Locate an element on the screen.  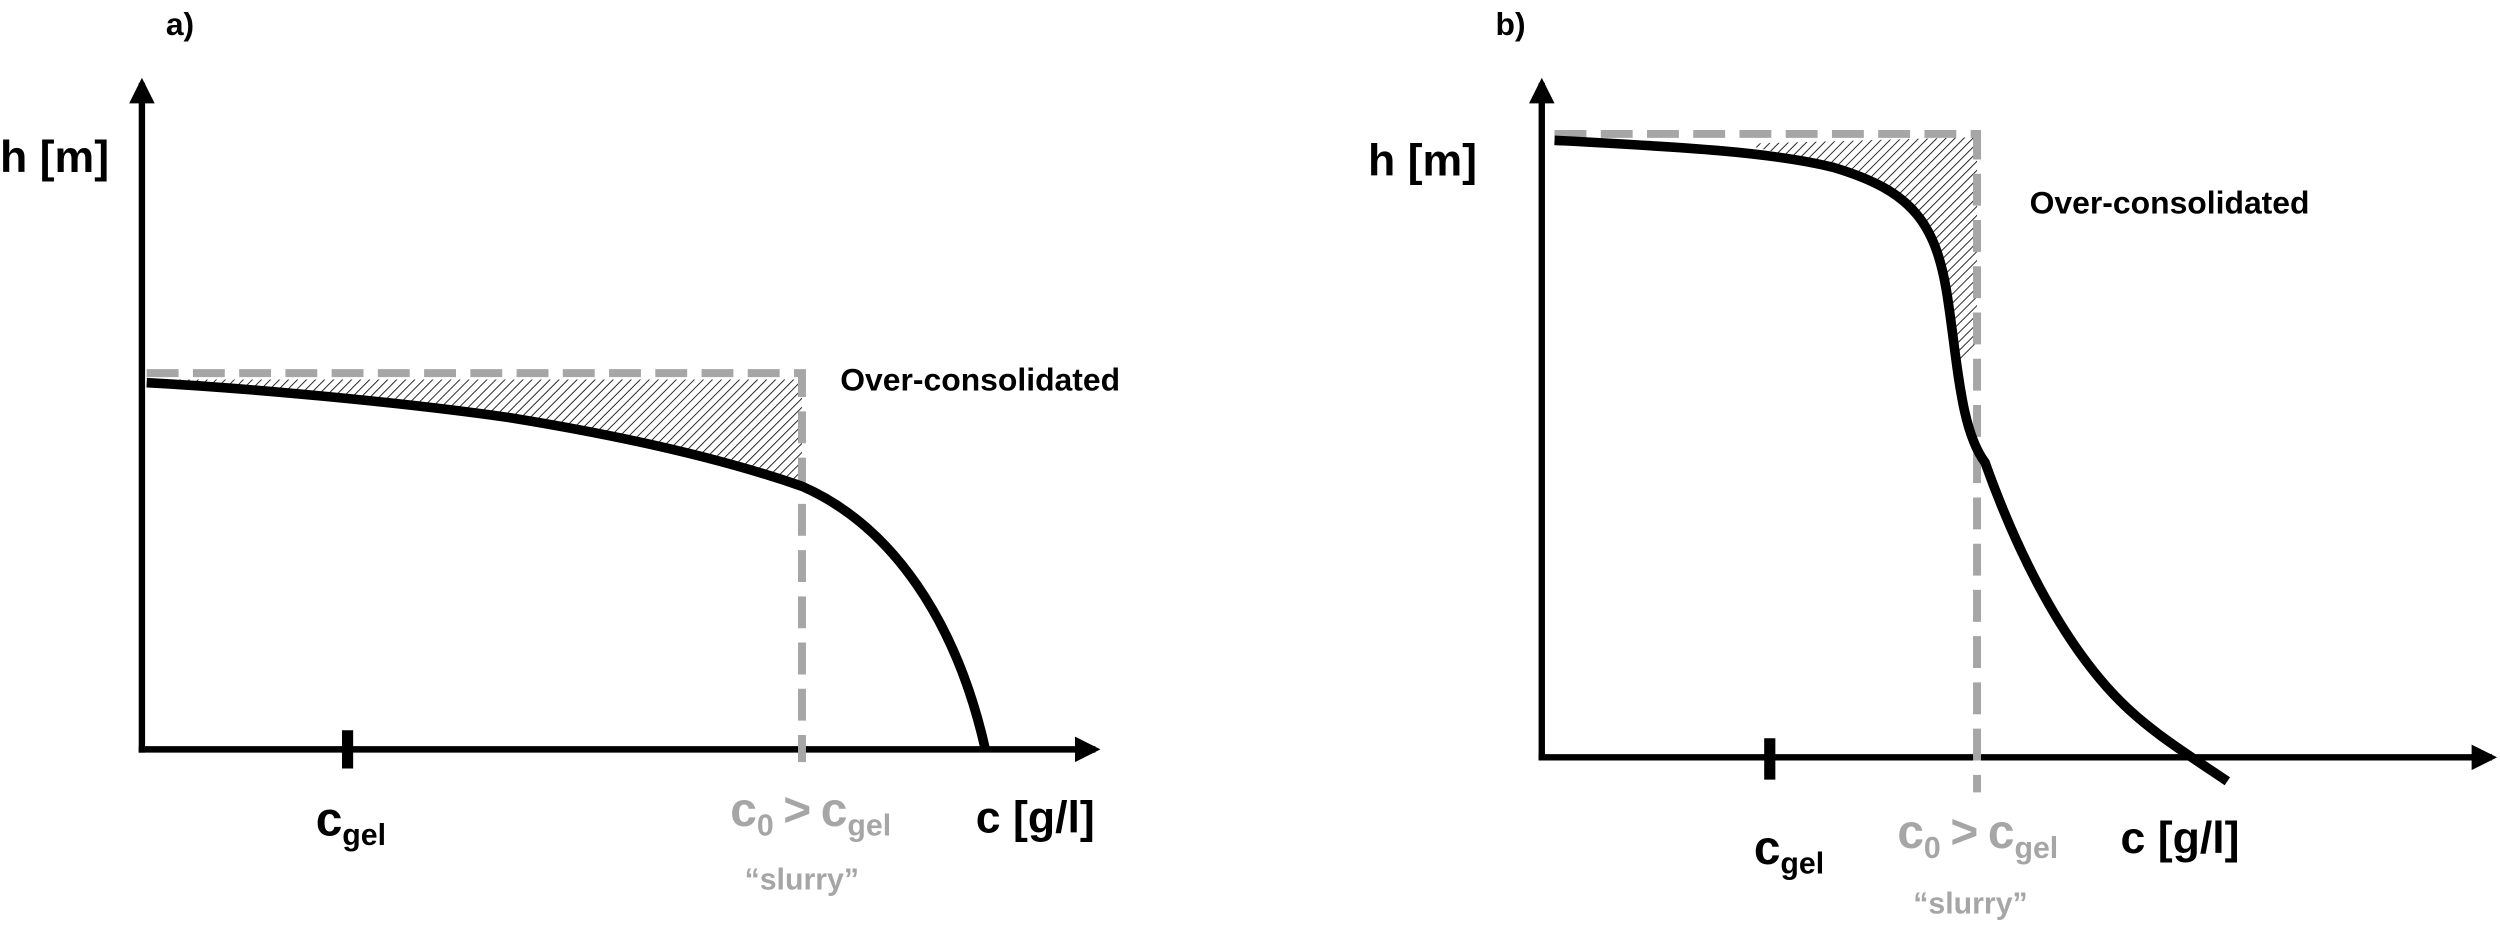
panel-label: b) is located at coordinates (1511, 24).